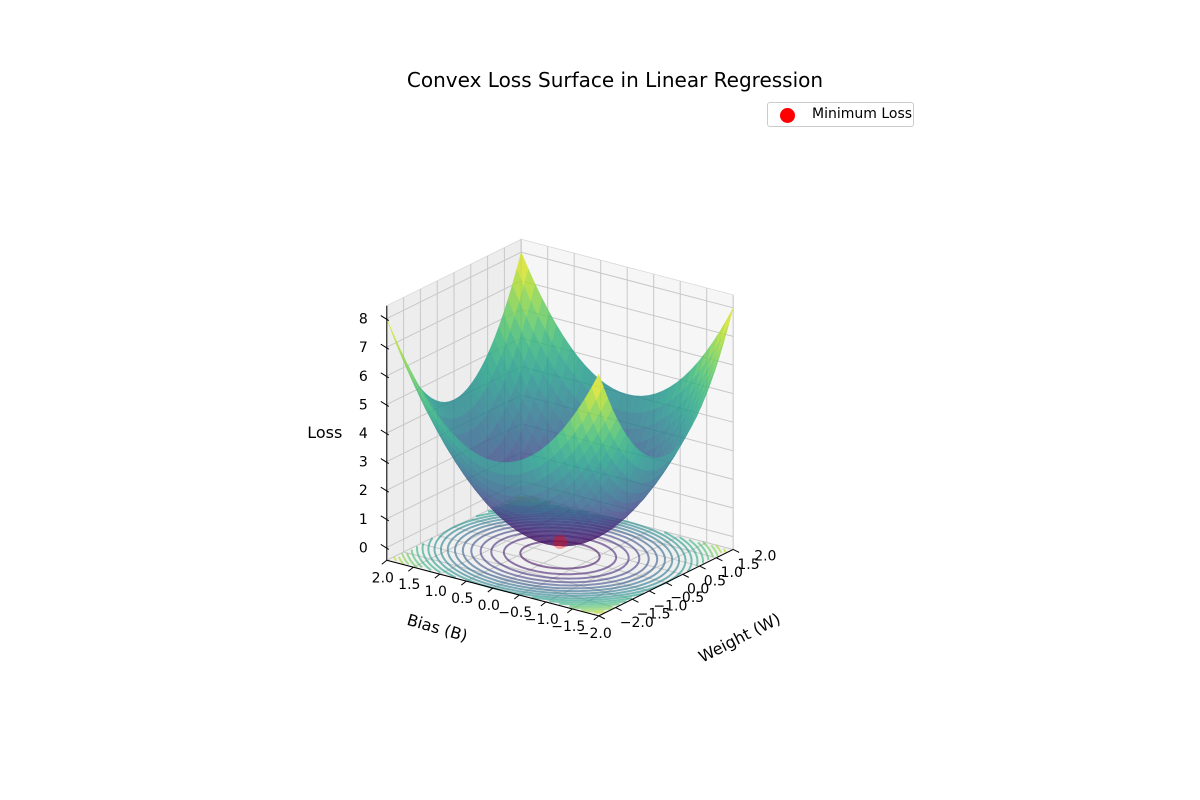 This screenshot has width=1200, height=800. What do you see at coordinates (787, 115) in the screenshot?
I see `legend-marker-minimum` at bounding box center [787, 115].